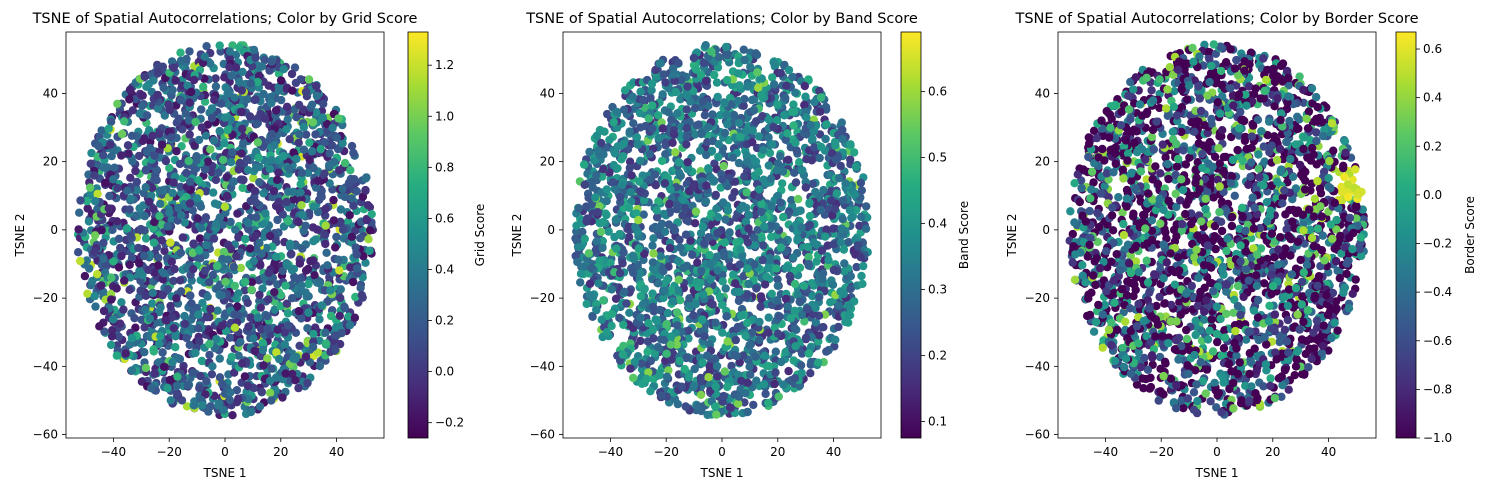 The width and height of the screenshot is (1489, 490). What do you see at coordinates (444, 167) in the screenshot?
I see `colorbar-tick-label: 0.8` at bounding box center [444, 167].